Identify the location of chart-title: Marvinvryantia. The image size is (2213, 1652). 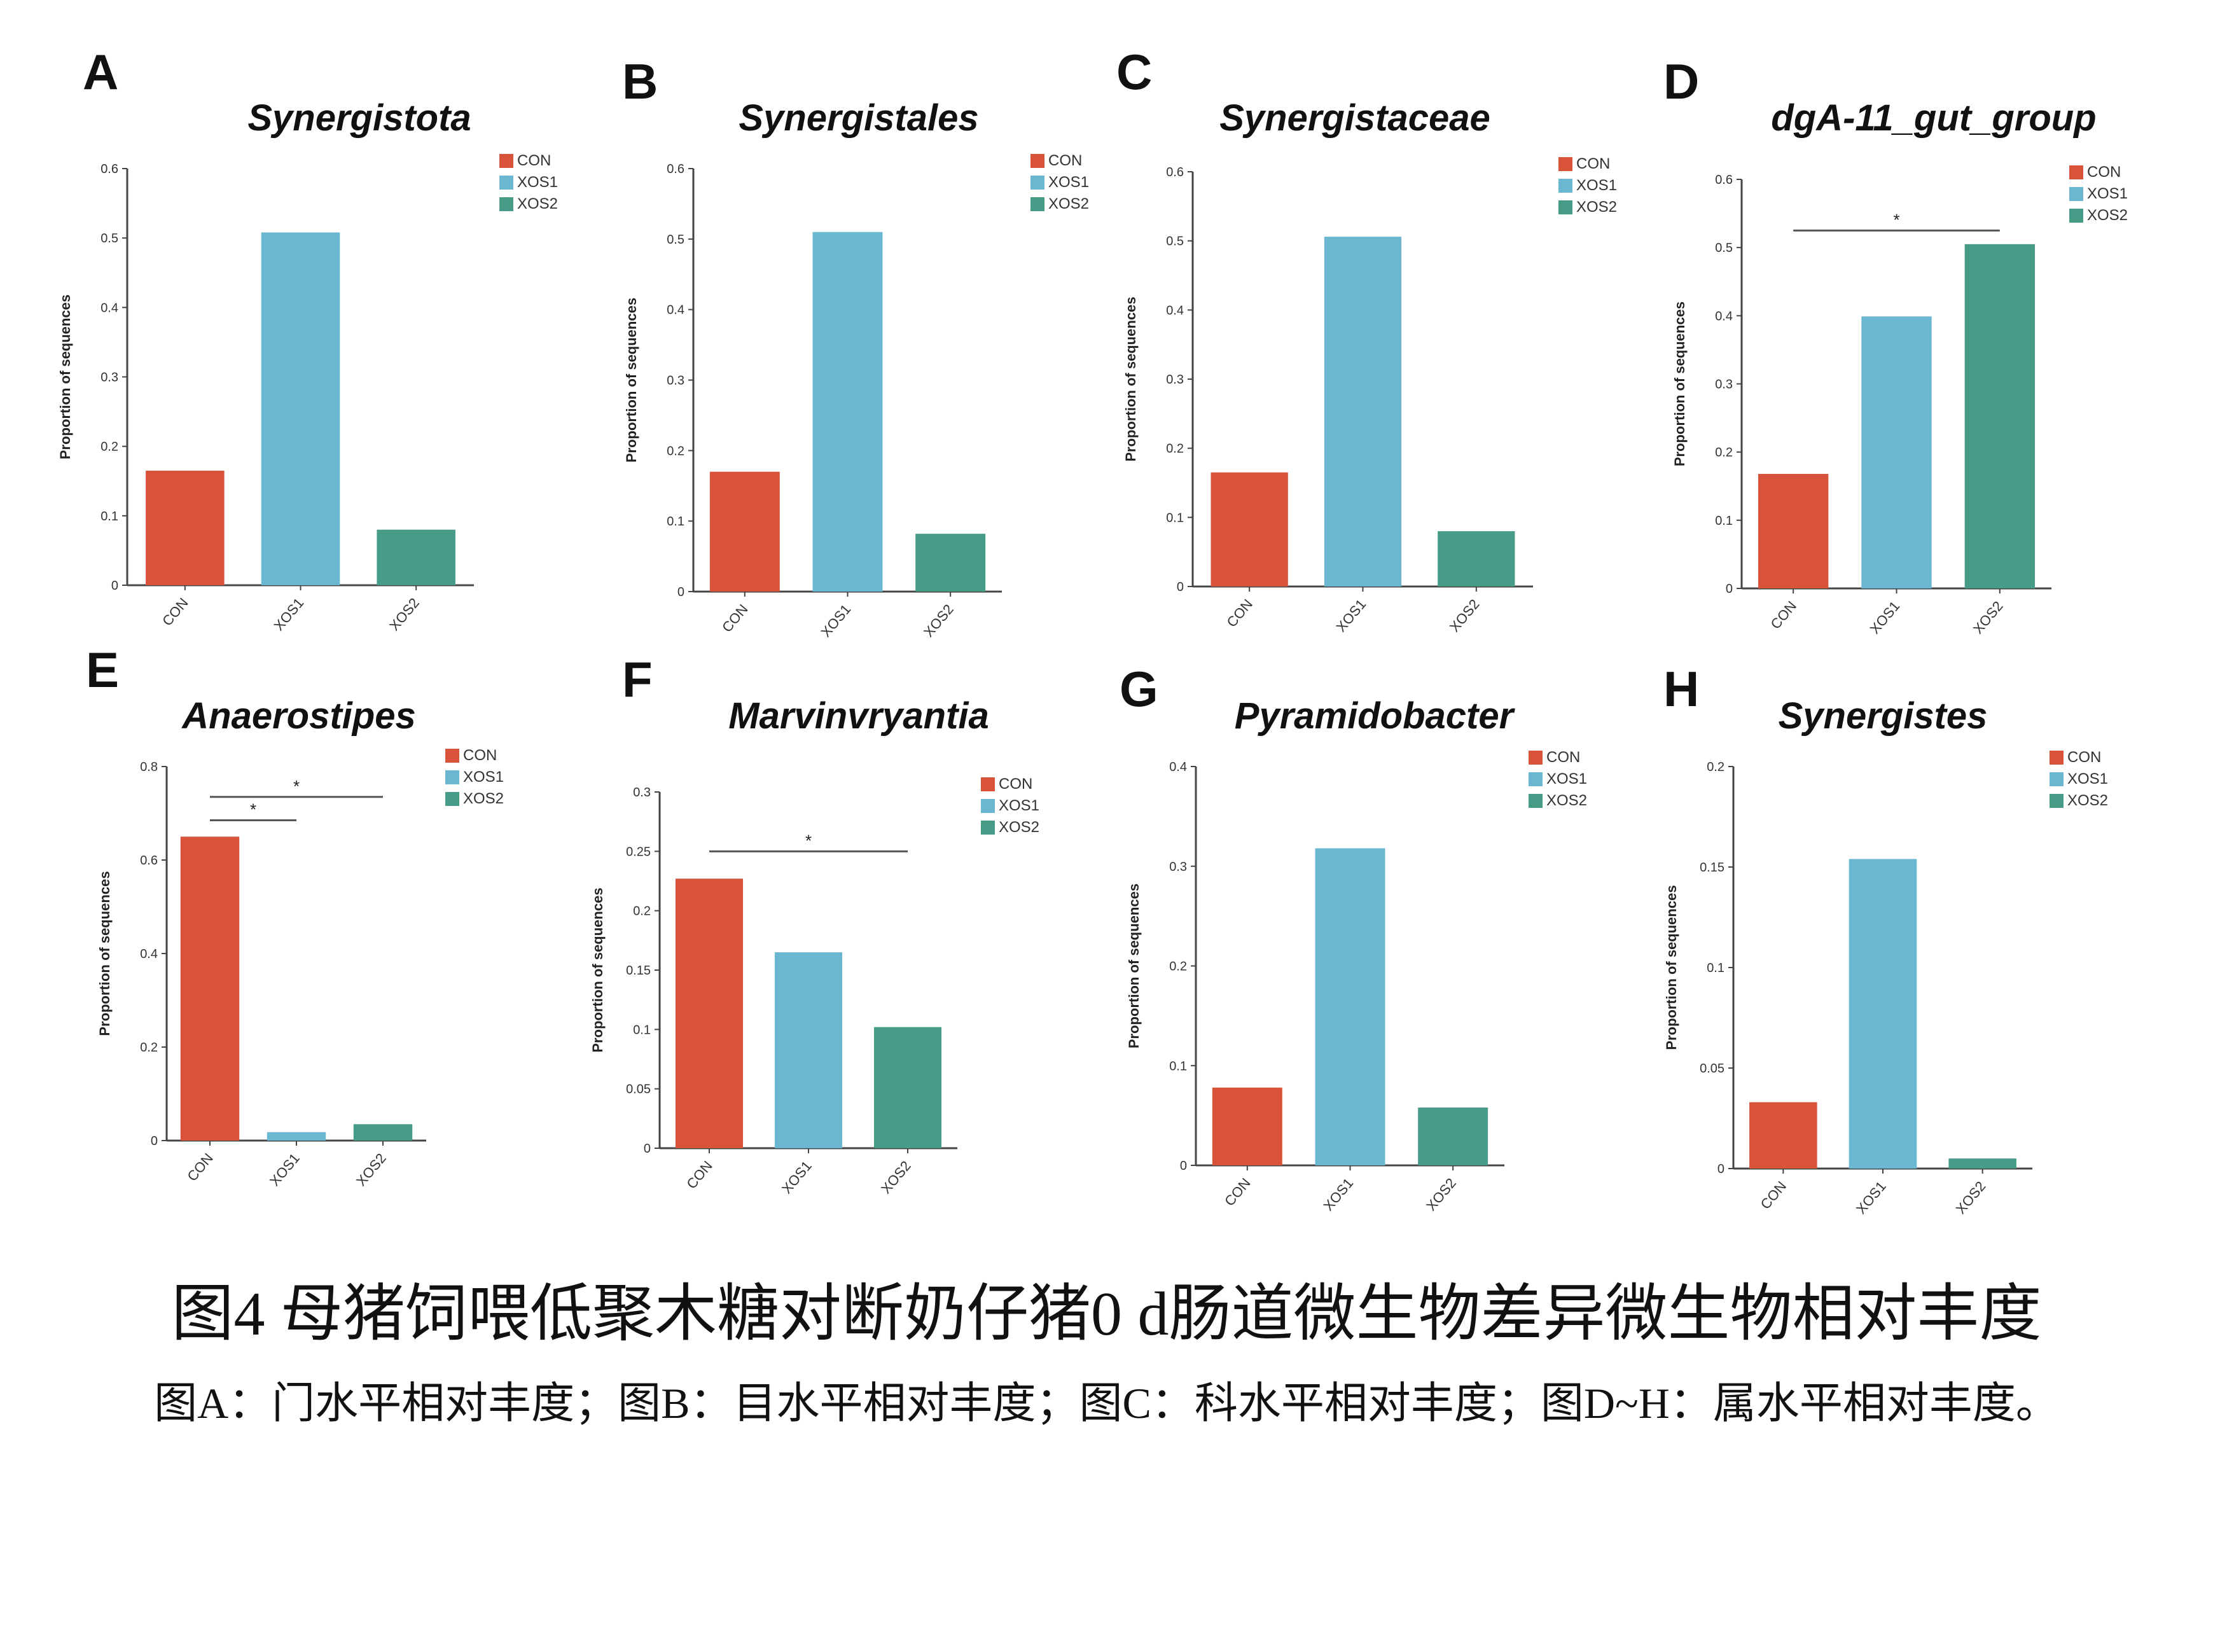
(858, 716).